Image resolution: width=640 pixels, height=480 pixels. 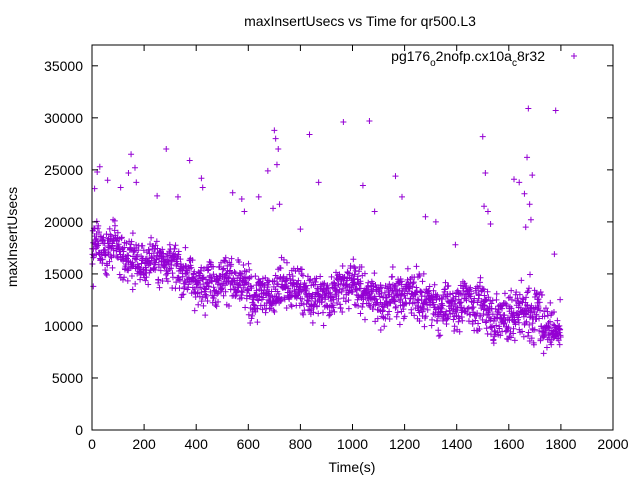 What do you see at coordinates (92, 444) in the screenshot?
I see `x-tick-label: 0` at bounding box center [92, 444].